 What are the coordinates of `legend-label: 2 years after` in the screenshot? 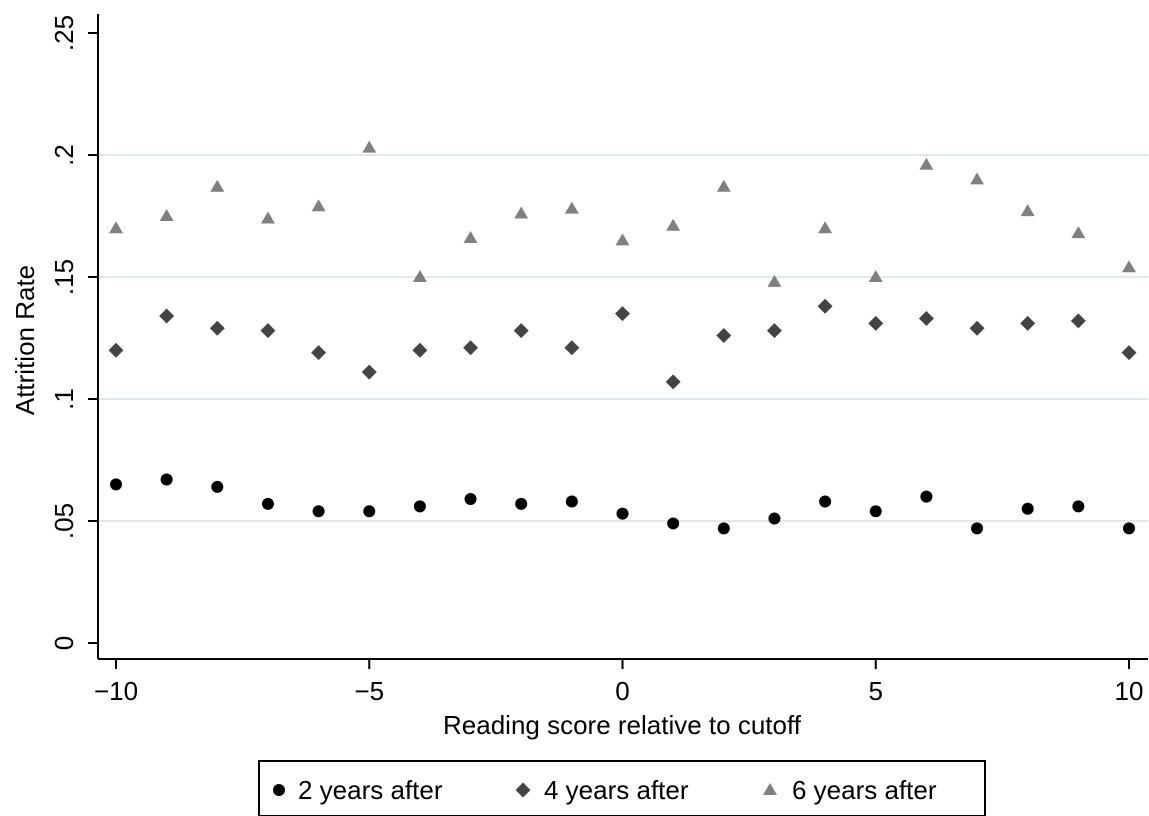 It's located at (370, 790).